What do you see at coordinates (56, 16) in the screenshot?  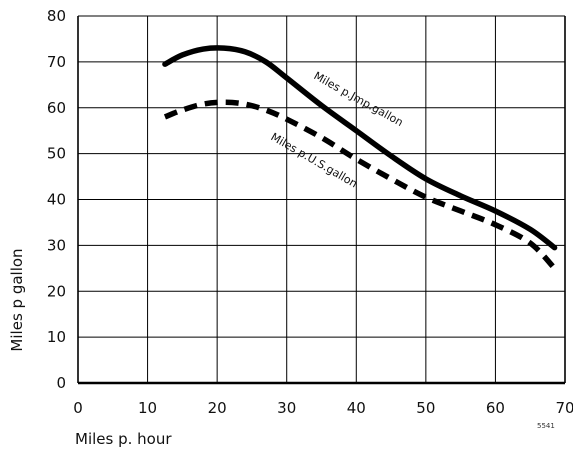 I see `y-tick-label: 80` at bounding box center [56, 16].